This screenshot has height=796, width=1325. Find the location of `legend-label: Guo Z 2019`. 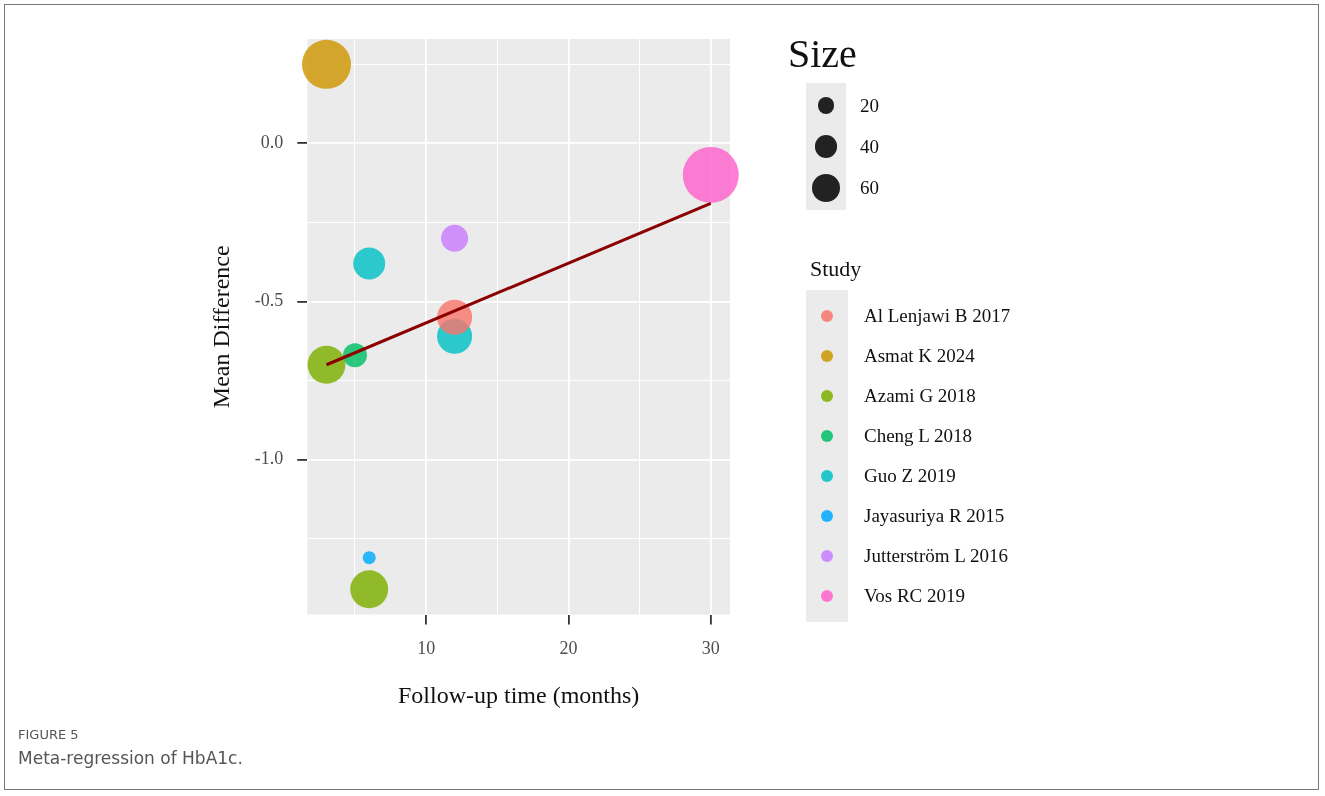

legend-label: Guo Z 2019 is located at coordinates (910, 476).